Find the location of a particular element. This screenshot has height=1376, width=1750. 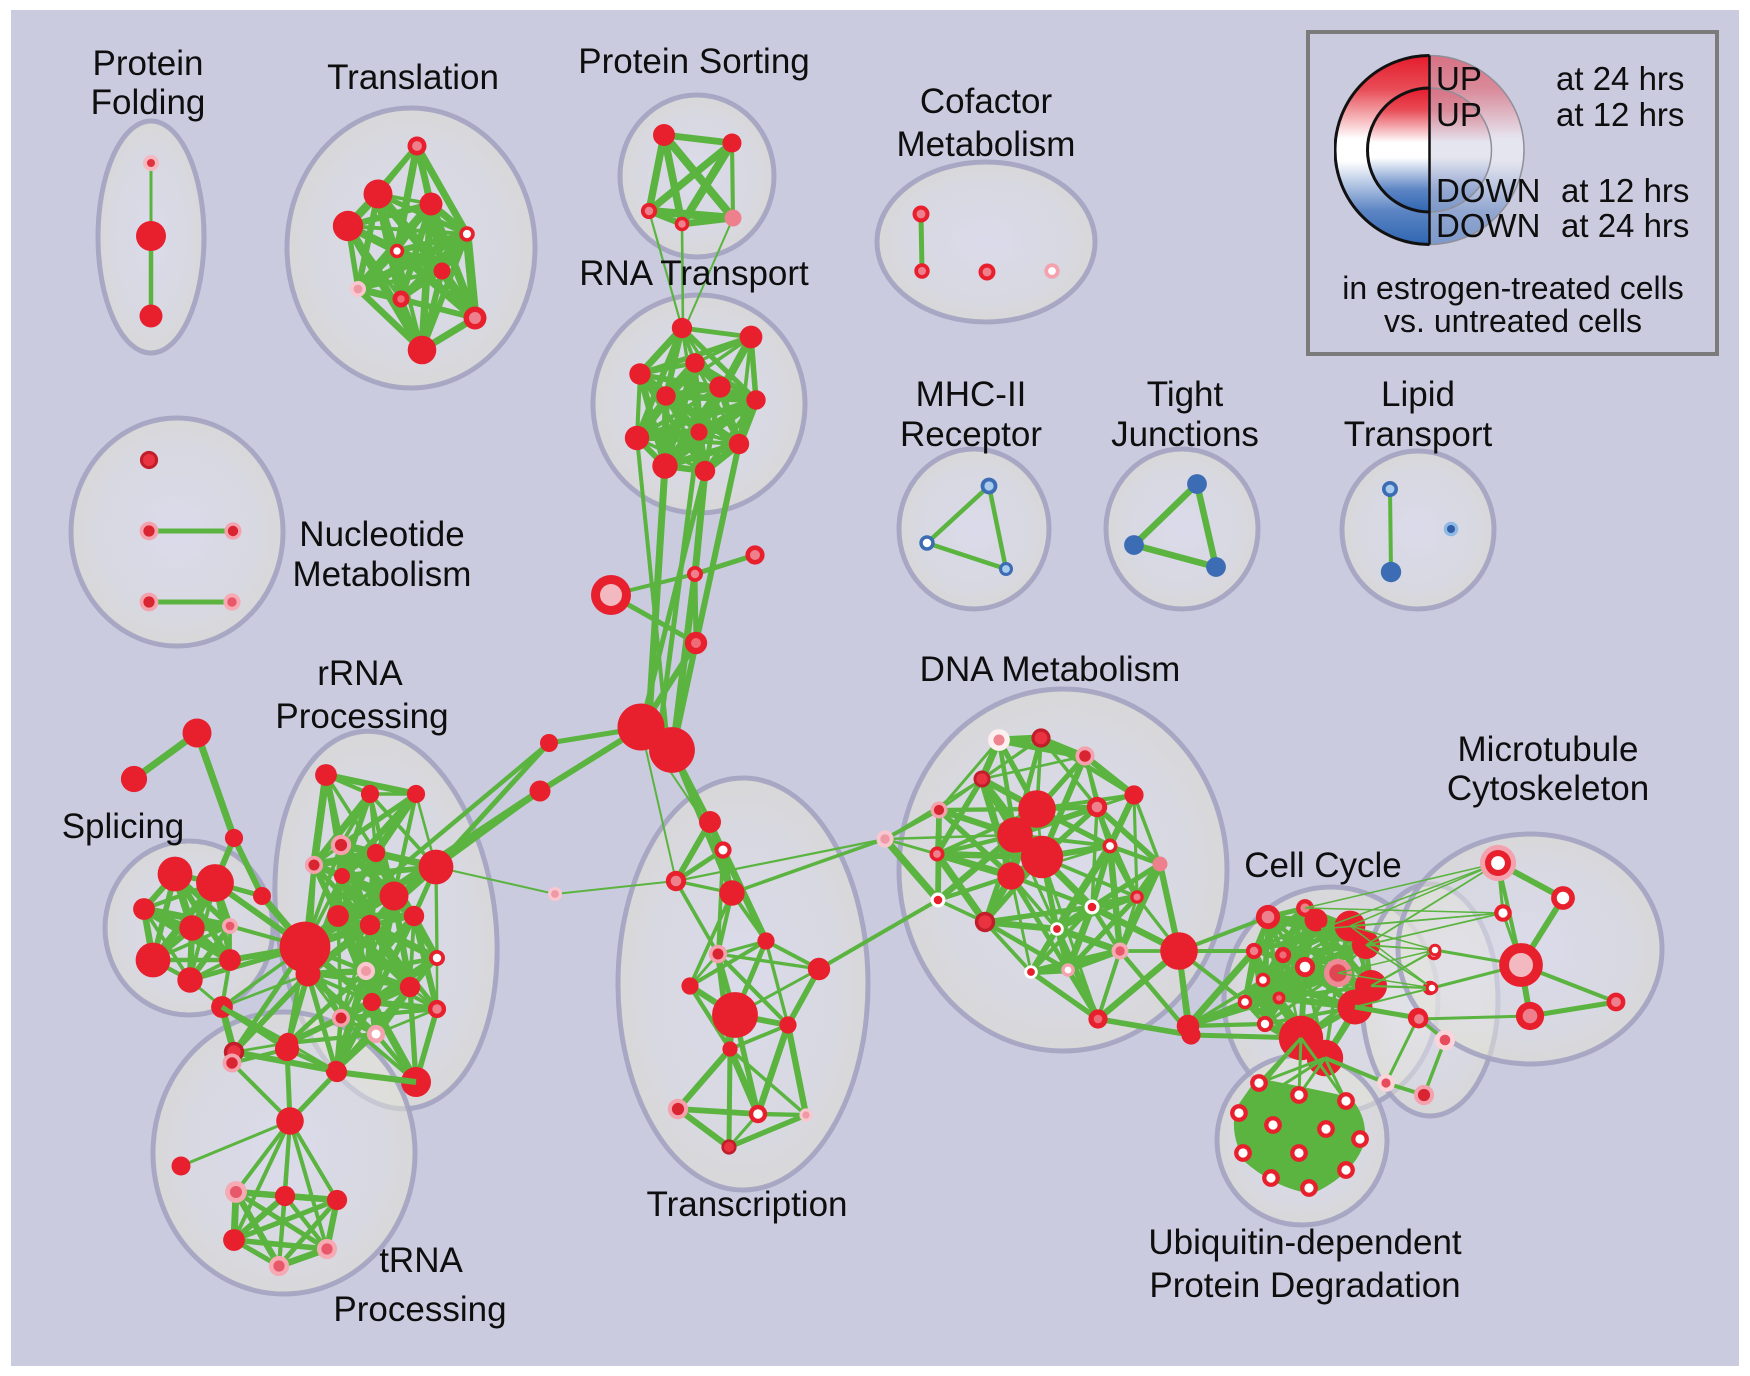

svg-text: Ubiquitin-dependent is located at coordinates (1305, 1242).